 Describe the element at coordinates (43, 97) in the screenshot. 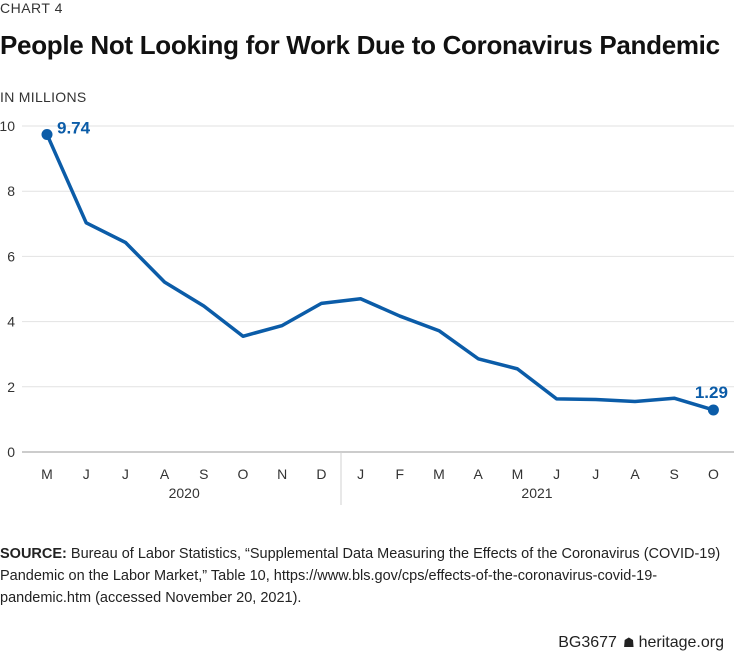

I see `y-axis-unit-label: IN MILLIONS` at that location.